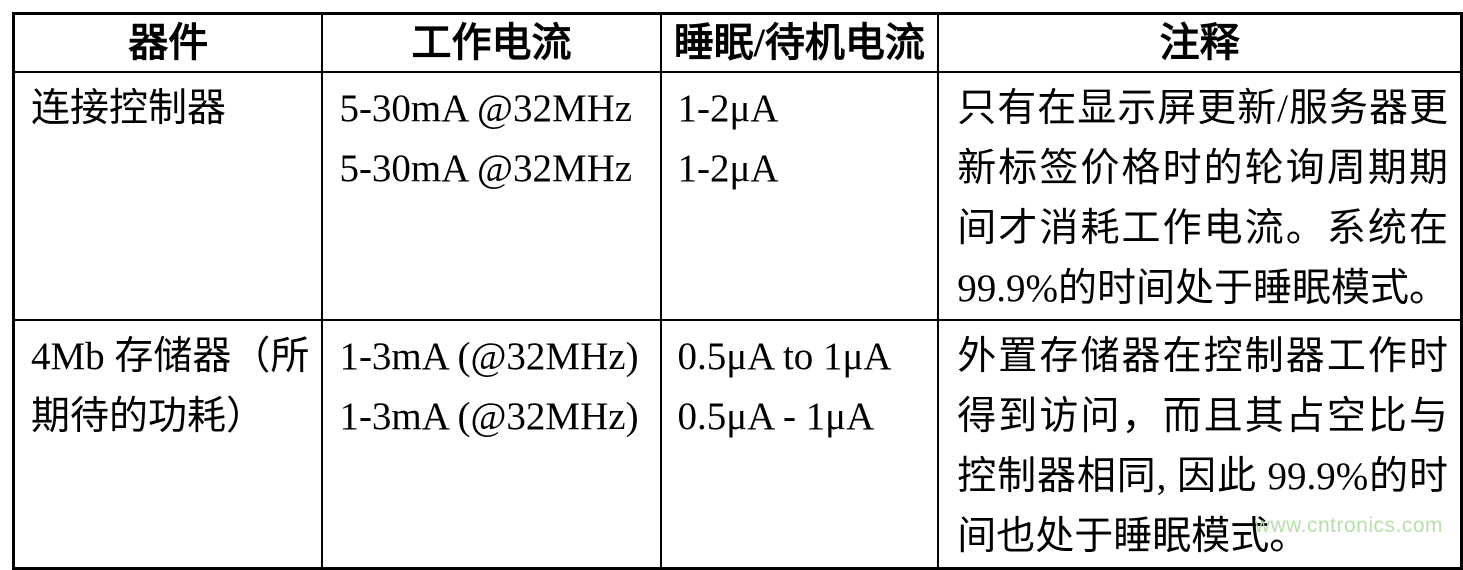 The height and width of the screenshot is (570, 1463). Describe the element at coordinates (129, 108) in the screenshot. I see `cell-line: 连接控制器` at that location.